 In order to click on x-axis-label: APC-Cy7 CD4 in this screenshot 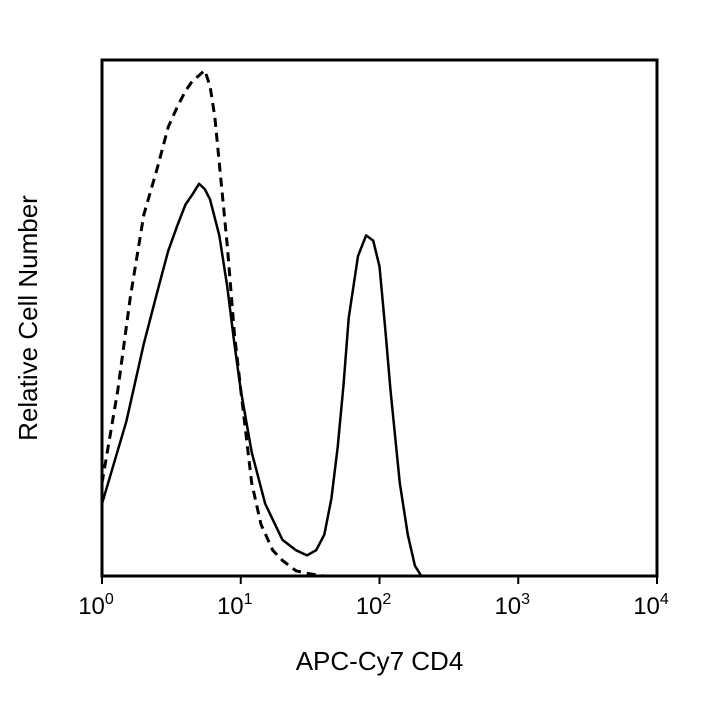, I will do `click(380, 661)`.